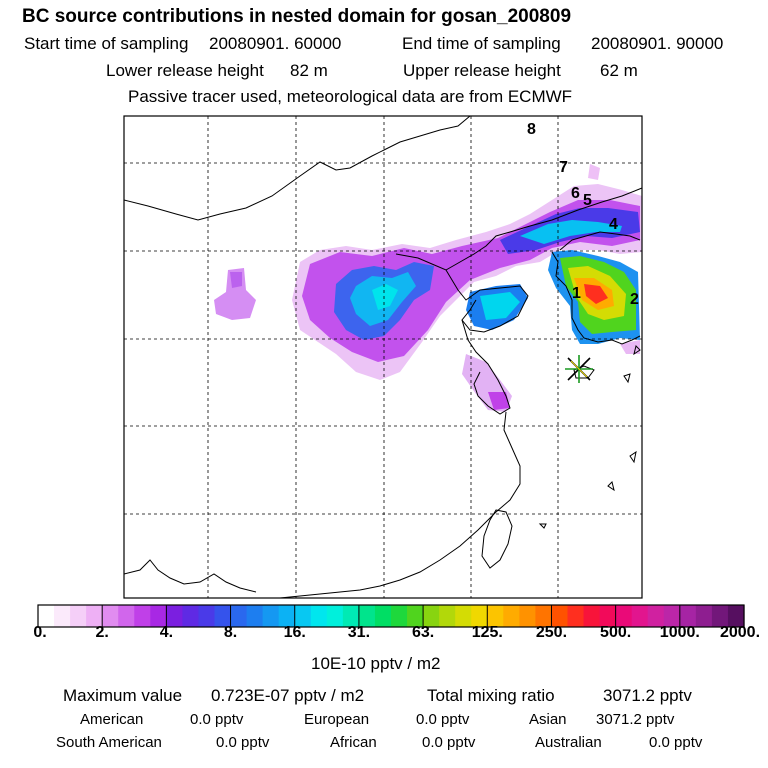 This screenshot has width=768, height=768. I want to click on source-name: American, so click(112, 719).